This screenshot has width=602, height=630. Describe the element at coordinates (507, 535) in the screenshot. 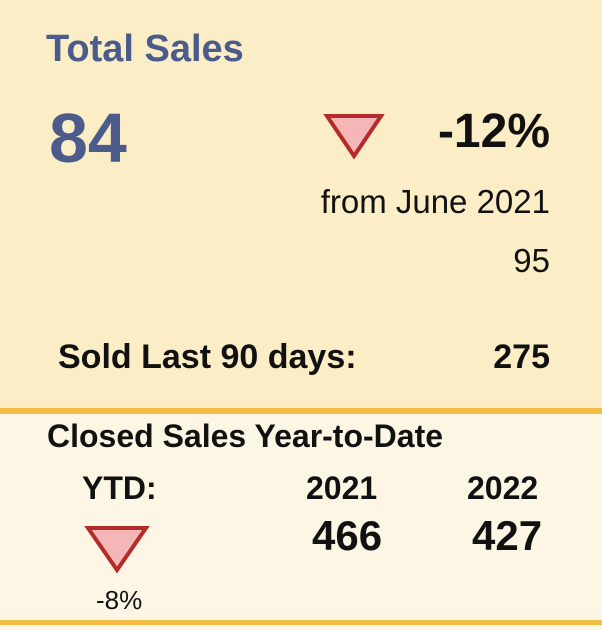

I see `ytd-value-2022: 427` at that location.